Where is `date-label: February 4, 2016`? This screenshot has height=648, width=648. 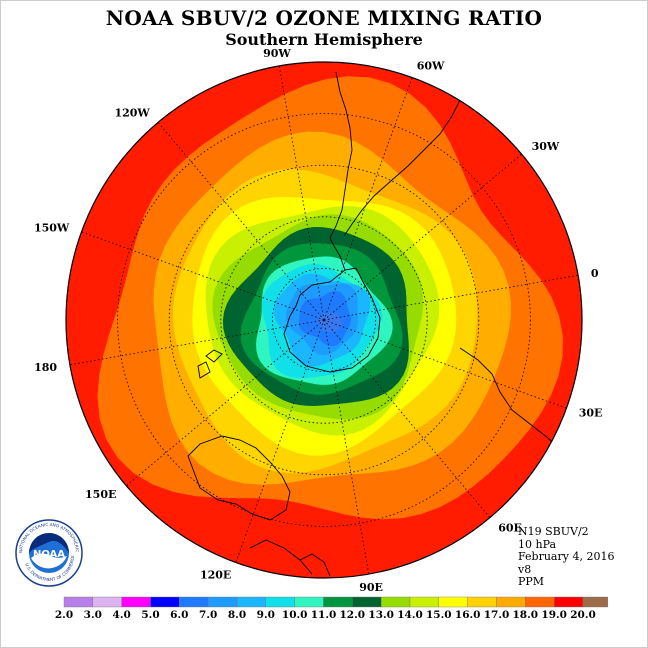
date-label: February 4, 2016 is located at coordinates (566, 556).